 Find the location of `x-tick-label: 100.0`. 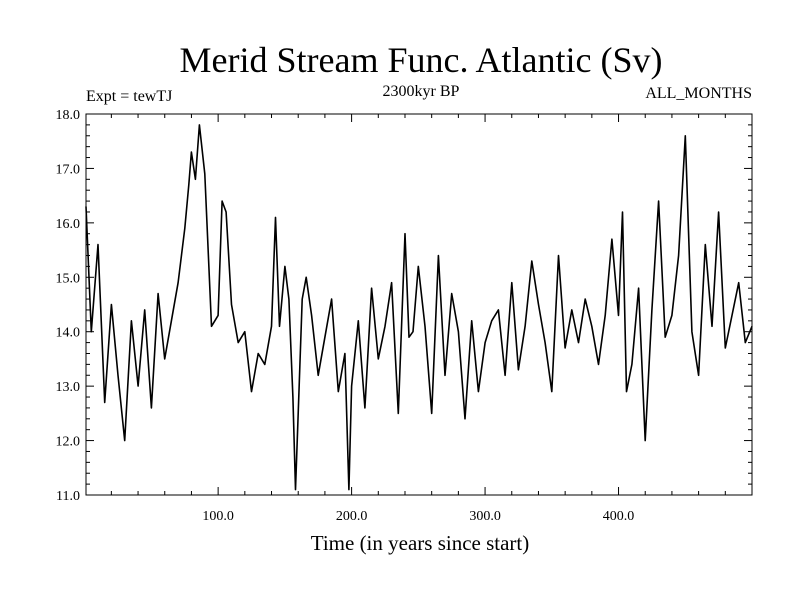

x-tick-label: 100.0 is located at coordinates (218, 516).